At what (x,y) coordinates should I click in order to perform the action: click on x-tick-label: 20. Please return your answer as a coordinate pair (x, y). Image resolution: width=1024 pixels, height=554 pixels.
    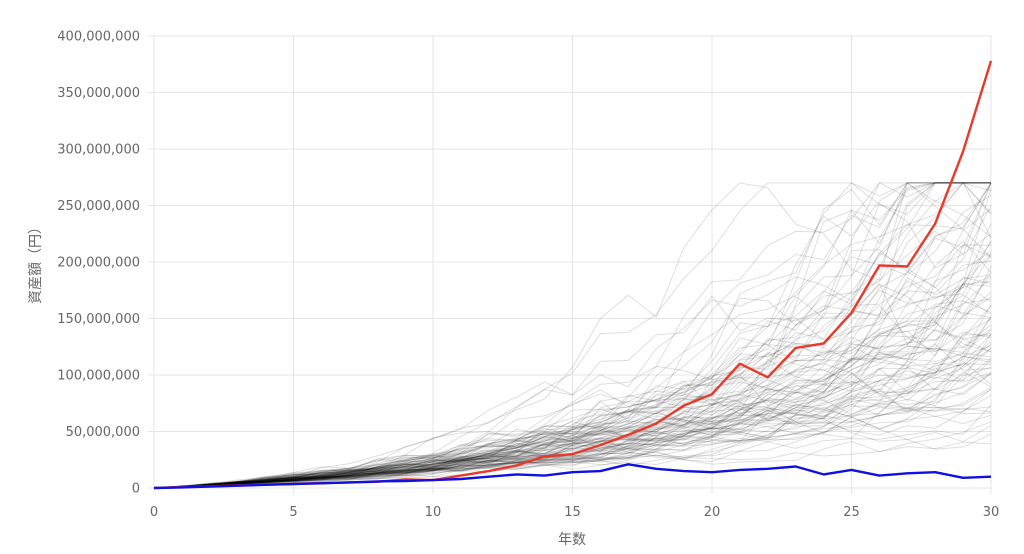
    Looking at the image, I should click on (712, 512).